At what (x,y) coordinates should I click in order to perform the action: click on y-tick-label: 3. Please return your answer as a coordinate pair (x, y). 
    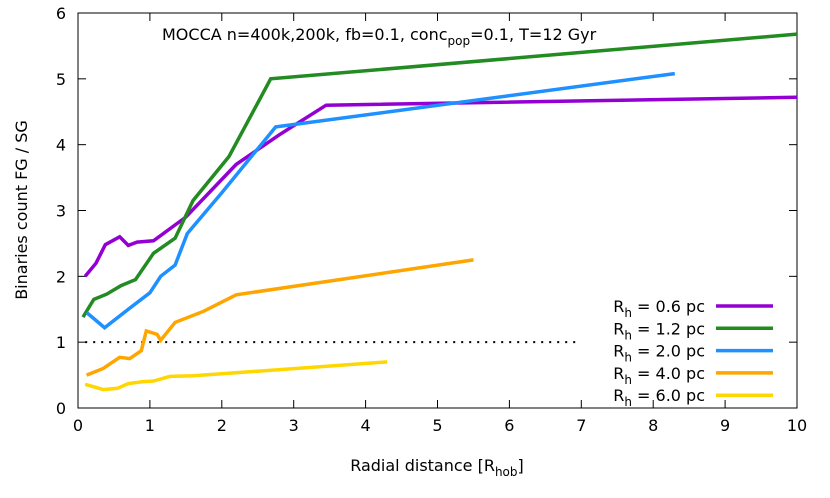
    Looking at the image, I should click on (61, 211).